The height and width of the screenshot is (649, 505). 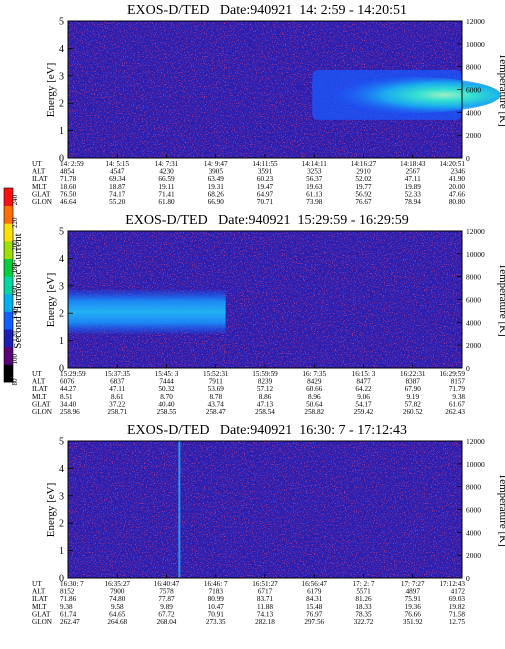 What do you see at coordinates (413, 599) in the screenshot?
I see `table-cell: 75.91` at bounding box center [413, 599].